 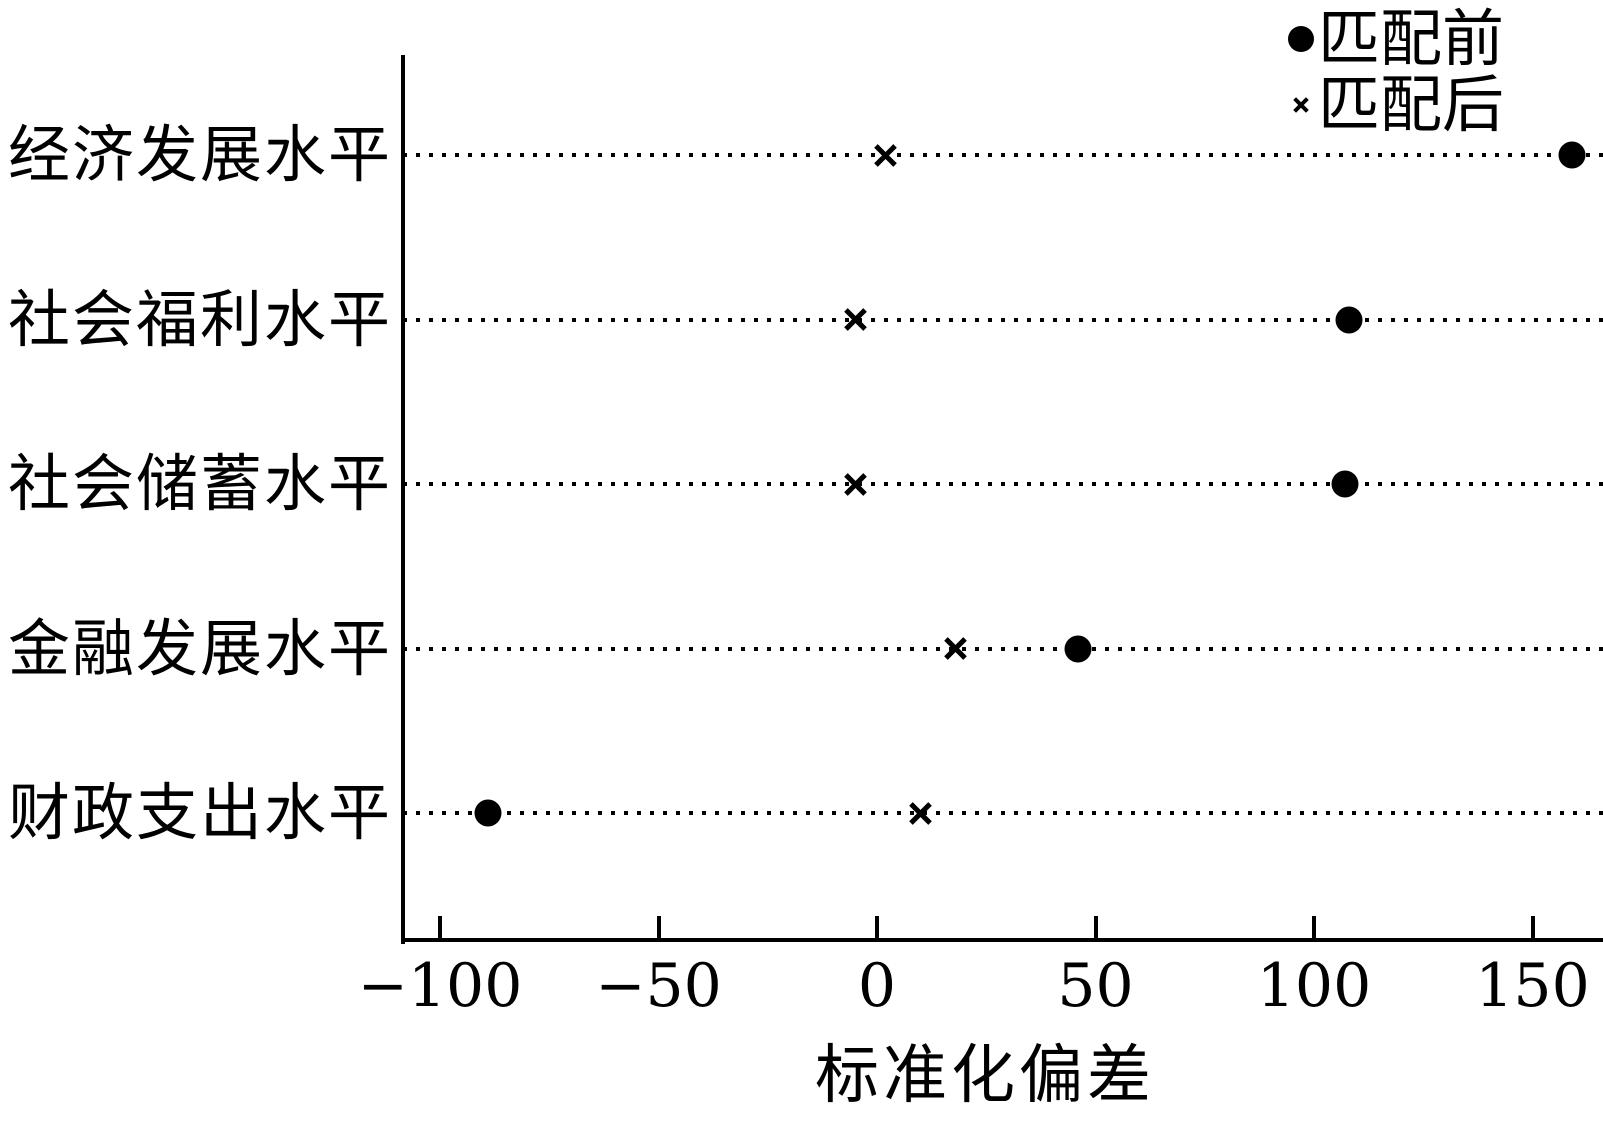 What do you see at coordinates (403, 499) in the screenshot?
I see `y-axis-line` at bounding box center [403, 499].